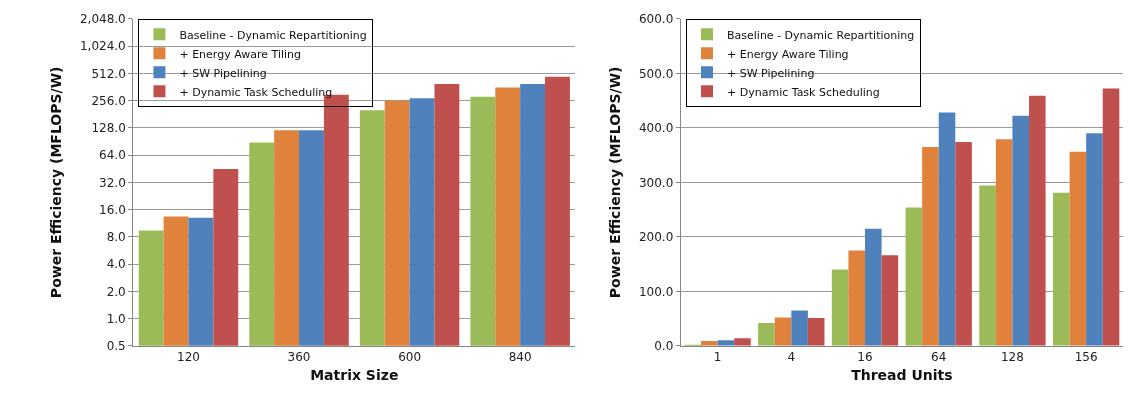 This screenshot has width=1143, height=413. Describe the element at coordinates (102, 19) in the screenshot. I see `y-tick-label: 2,048.0` at that location.